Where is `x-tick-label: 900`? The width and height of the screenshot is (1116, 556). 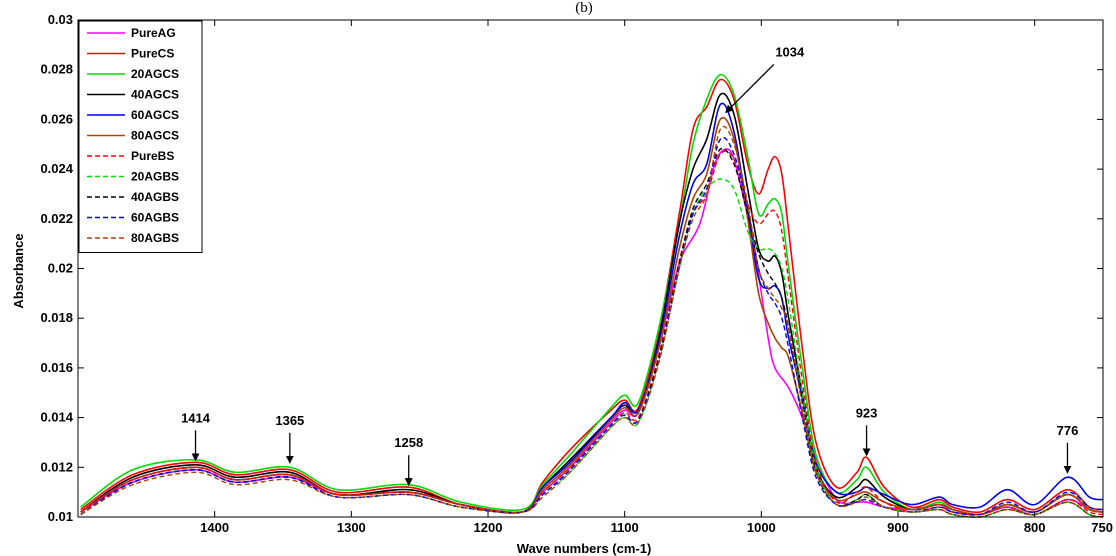
x-tick-label: 900 is located at coordinates (898, 527).